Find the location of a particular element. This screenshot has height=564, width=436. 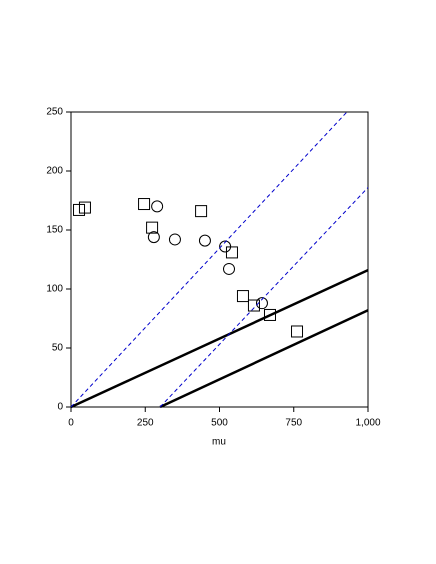

x-tick-label: 750 is located at coordinates (293, 423).